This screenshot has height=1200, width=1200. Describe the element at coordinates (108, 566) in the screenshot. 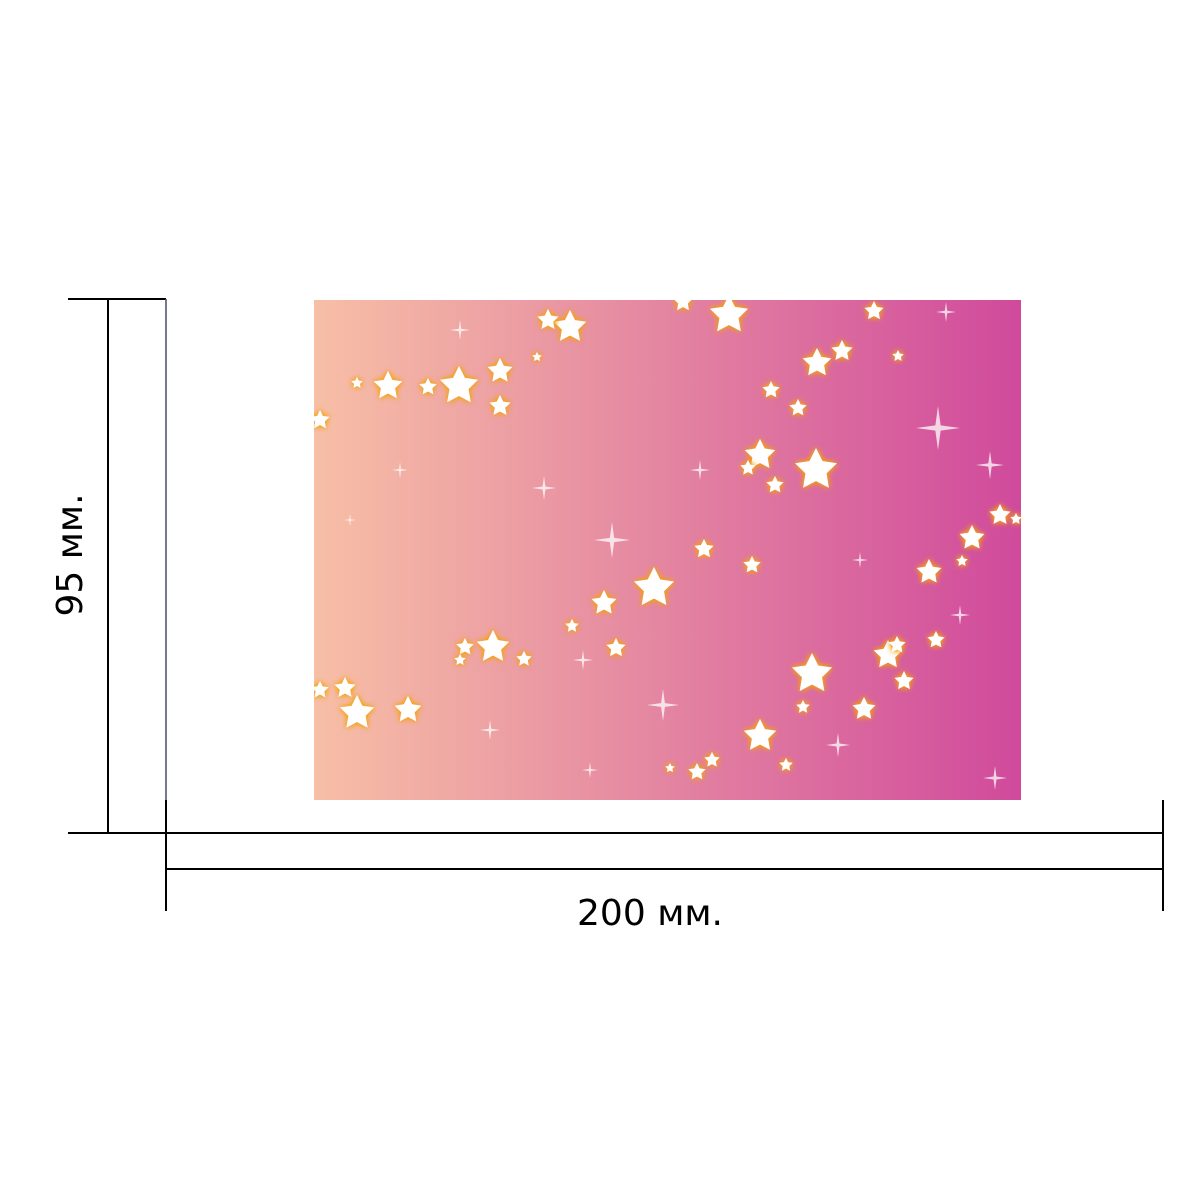

I see `height-dimension: 95 мм.` at that location.